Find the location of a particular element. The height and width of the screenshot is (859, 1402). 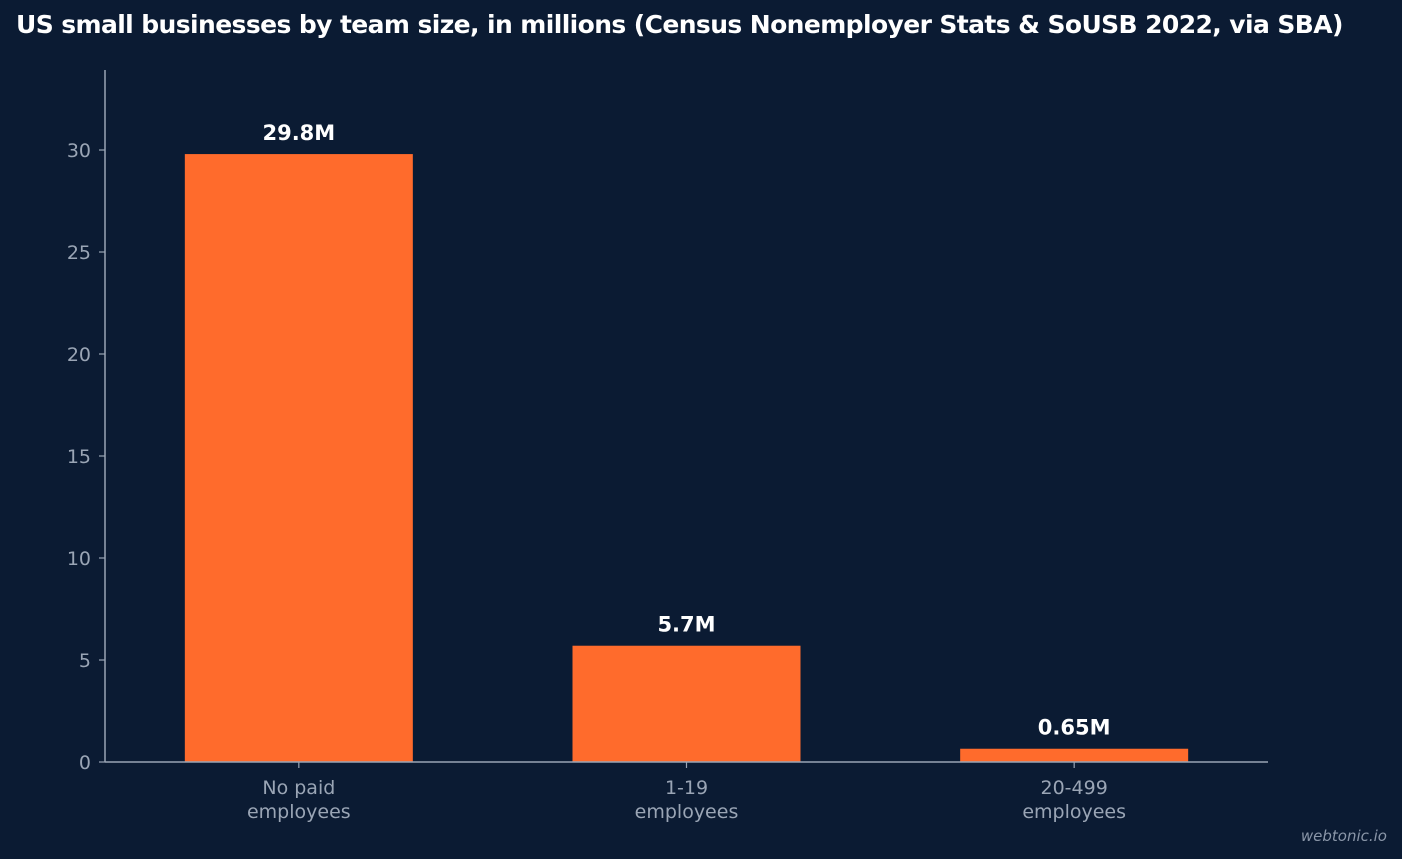

watermark: webtonic.io is located at coordinates (1343, 836).